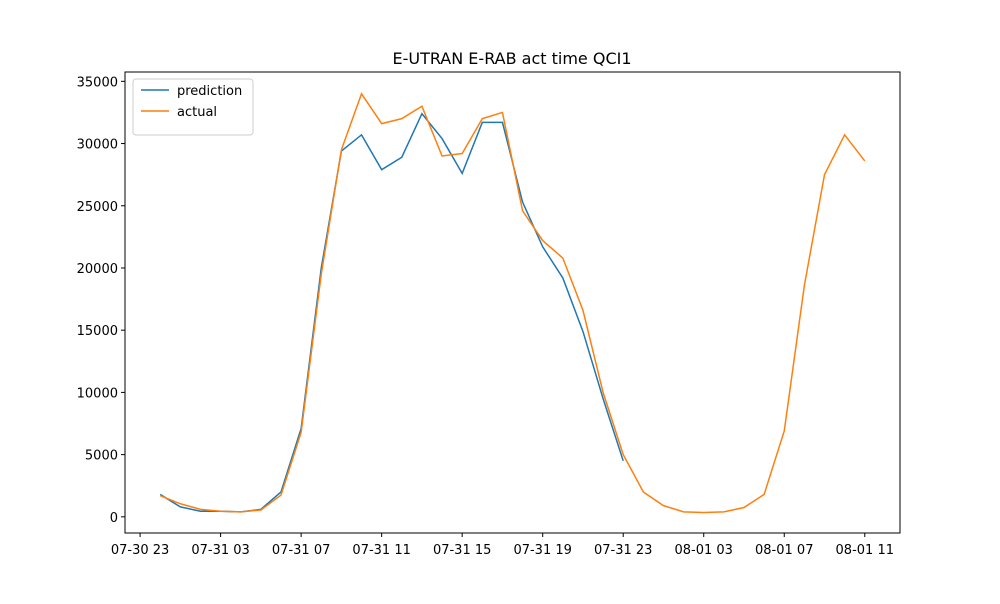 This screenshot has height=604, width=1000. Describe the element at coordinates (97, 145) in the screenshot. I see `y-tick-label: 30000` at that location.